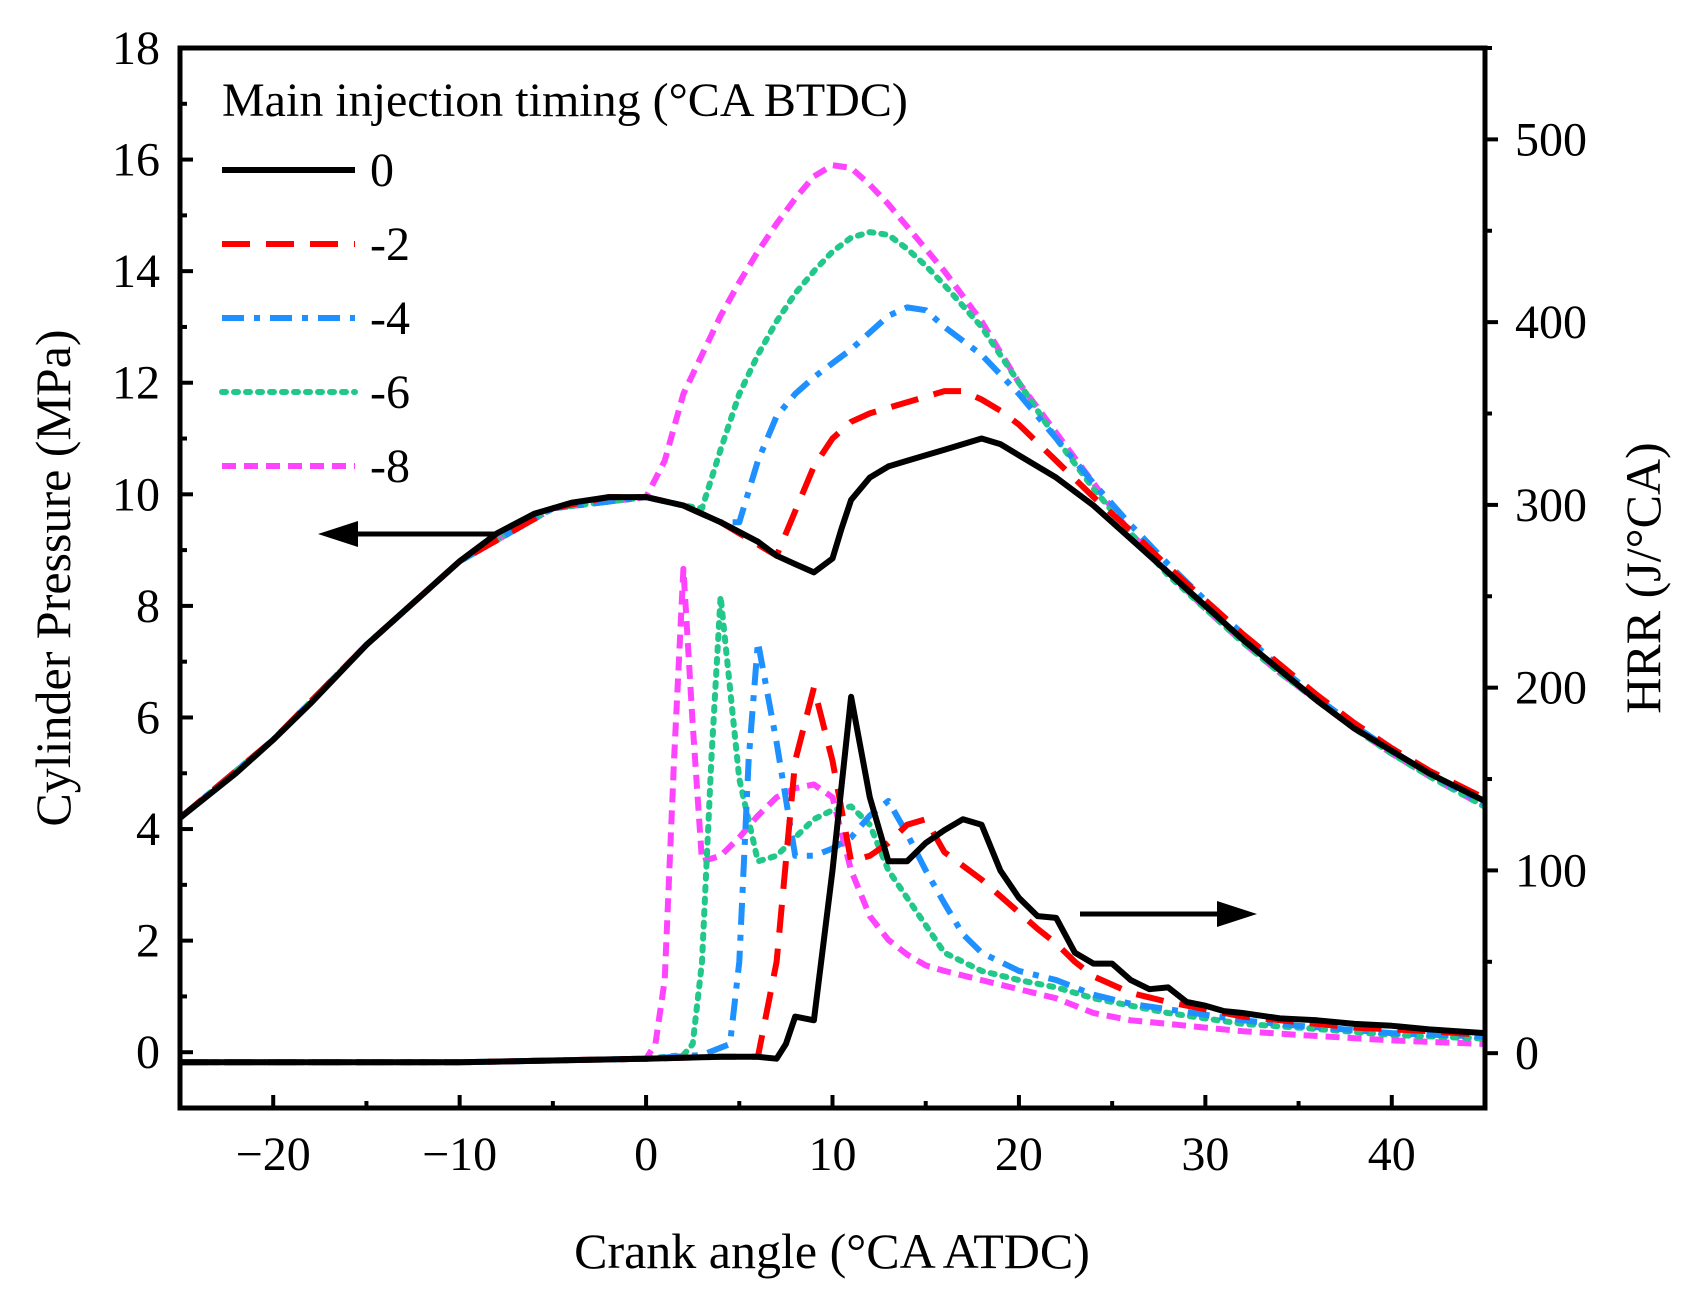 This screenshot has height=1309, width=1689. Describe the element at coordinates (273, 1154) in the screenshot. I see `x-tick-label: −20` at that location.